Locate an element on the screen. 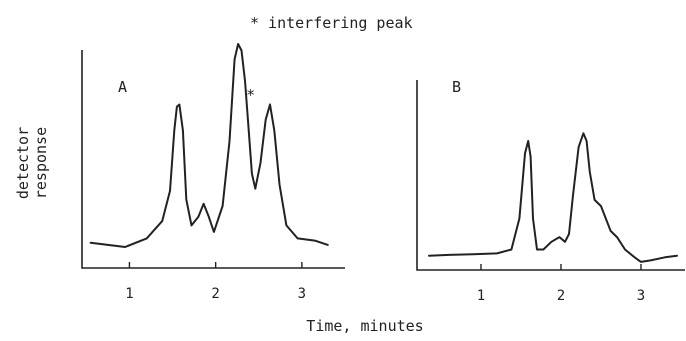  y-axis-label-line2: response is located at coordinates (41, 163).